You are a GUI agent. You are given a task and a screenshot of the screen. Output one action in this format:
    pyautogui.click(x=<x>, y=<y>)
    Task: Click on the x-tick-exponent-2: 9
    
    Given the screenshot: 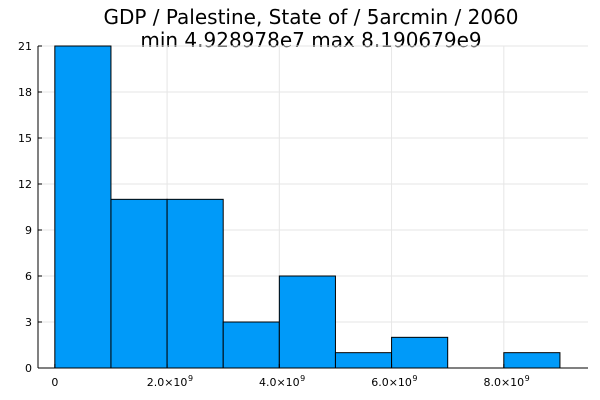 What is the action you would take?
    pyautogui.click(x=302, y=378)
    